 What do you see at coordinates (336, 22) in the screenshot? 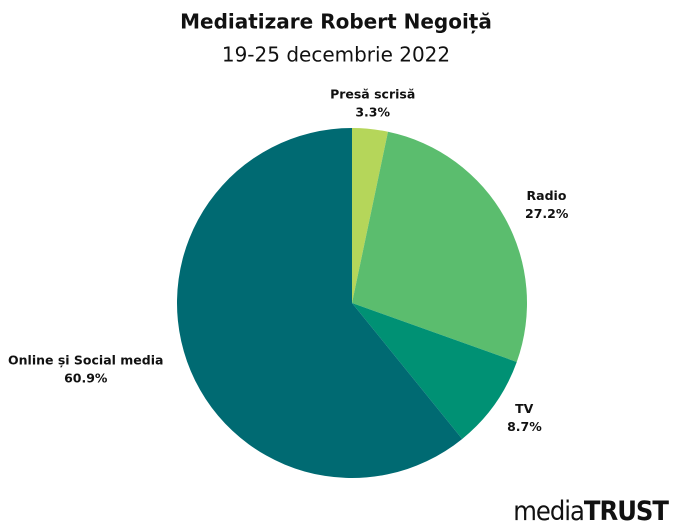
I see `chart-title: Mediatizare Robert Negoiță` at bounding box center [336, 22].